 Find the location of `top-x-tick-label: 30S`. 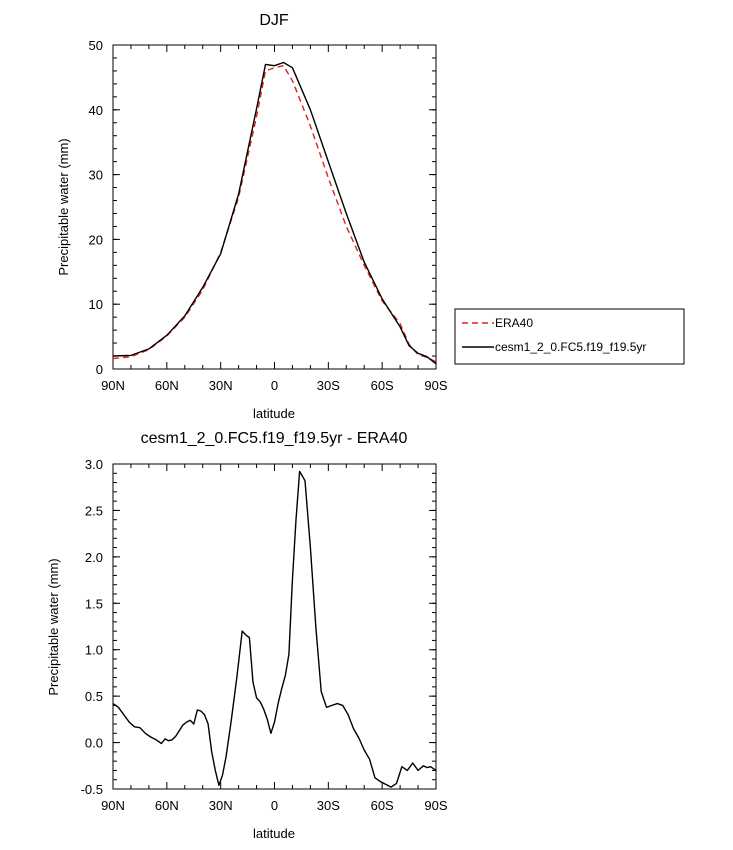

top-x-tick-label: 30S is located at coordinates (328, 385).